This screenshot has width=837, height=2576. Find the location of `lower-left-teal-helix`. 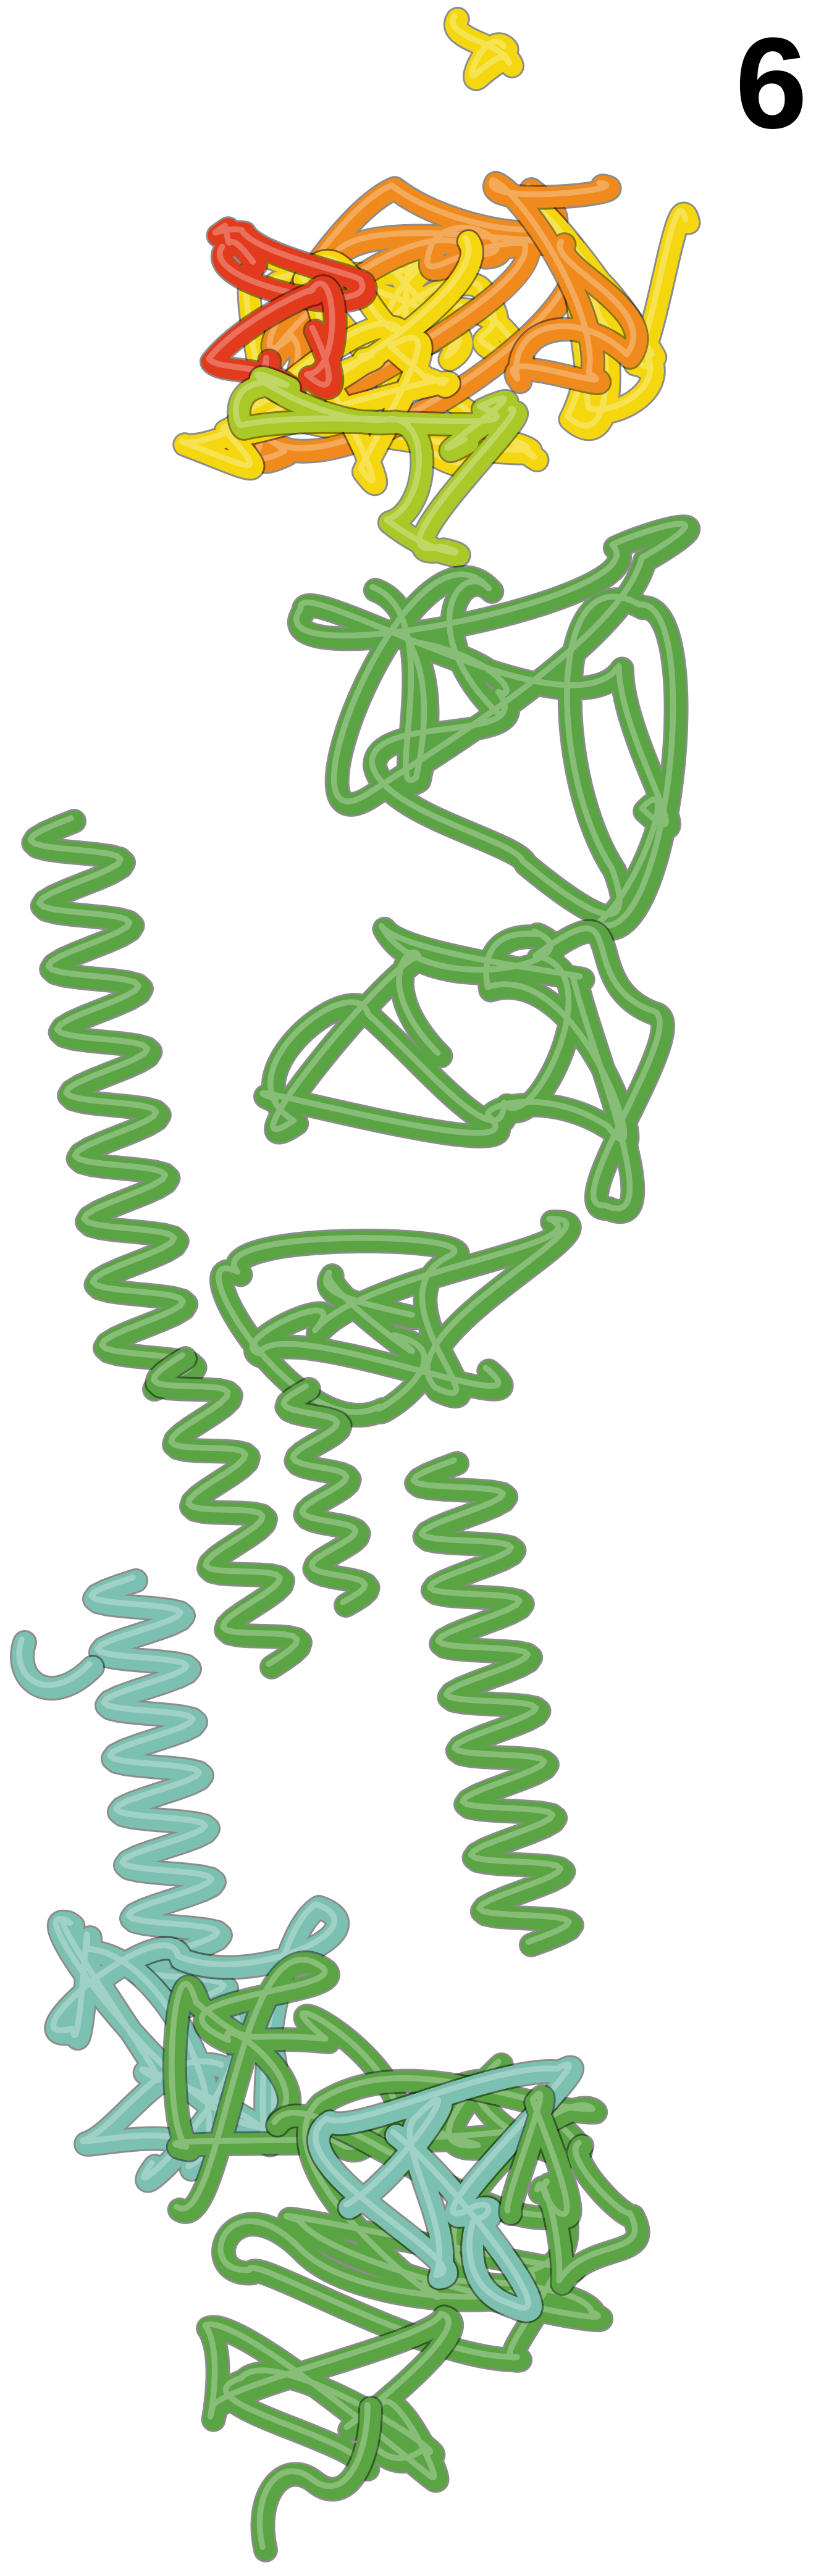

lower-left-teal-helix is located at coordinates (160, 1793).